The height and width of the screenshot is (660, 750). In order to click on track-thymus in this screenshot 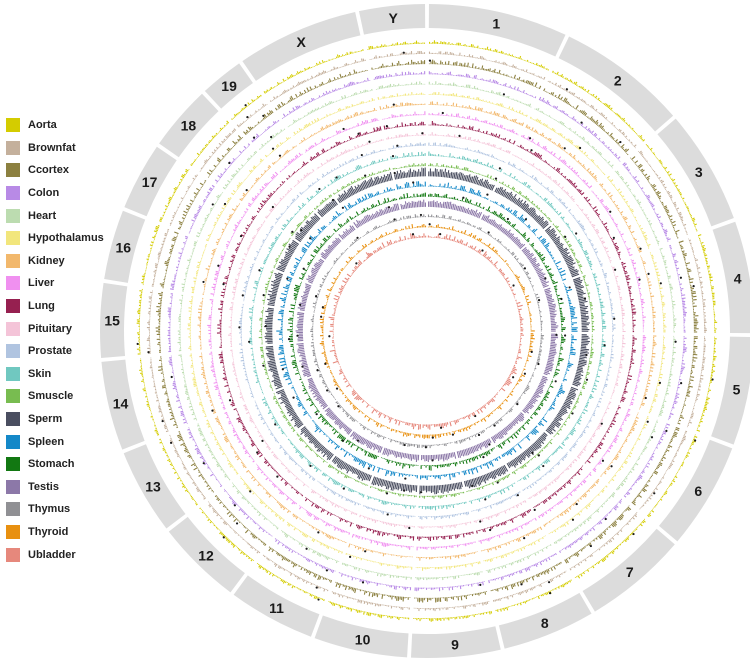, I will do `click(427, 331)`.